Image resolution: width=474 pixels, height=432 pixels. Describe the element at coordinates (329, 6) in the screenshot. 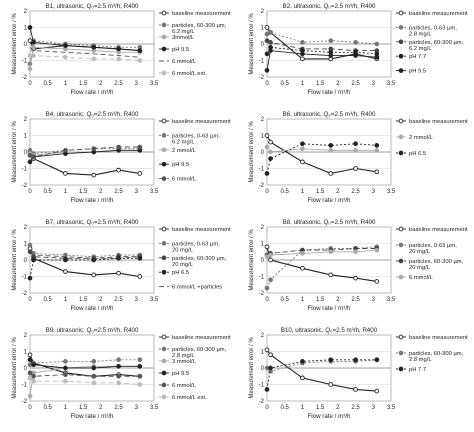

I see `chart-title: B2, ultrasonic, Q₀=2.5 m³/h, R400` at that location.